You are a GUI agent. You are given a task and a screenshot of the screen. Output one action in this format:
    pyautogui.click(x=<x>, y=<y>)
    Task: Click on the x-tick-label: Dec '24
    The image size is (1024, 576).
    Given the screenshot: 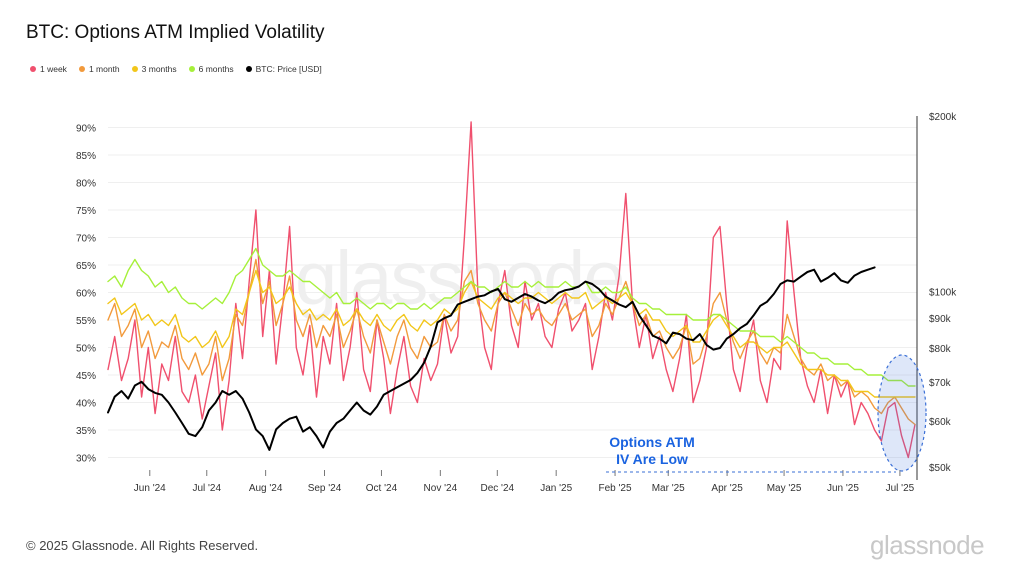 What is the action you would take?
    pyautogui.click(x=498, y=488)
    